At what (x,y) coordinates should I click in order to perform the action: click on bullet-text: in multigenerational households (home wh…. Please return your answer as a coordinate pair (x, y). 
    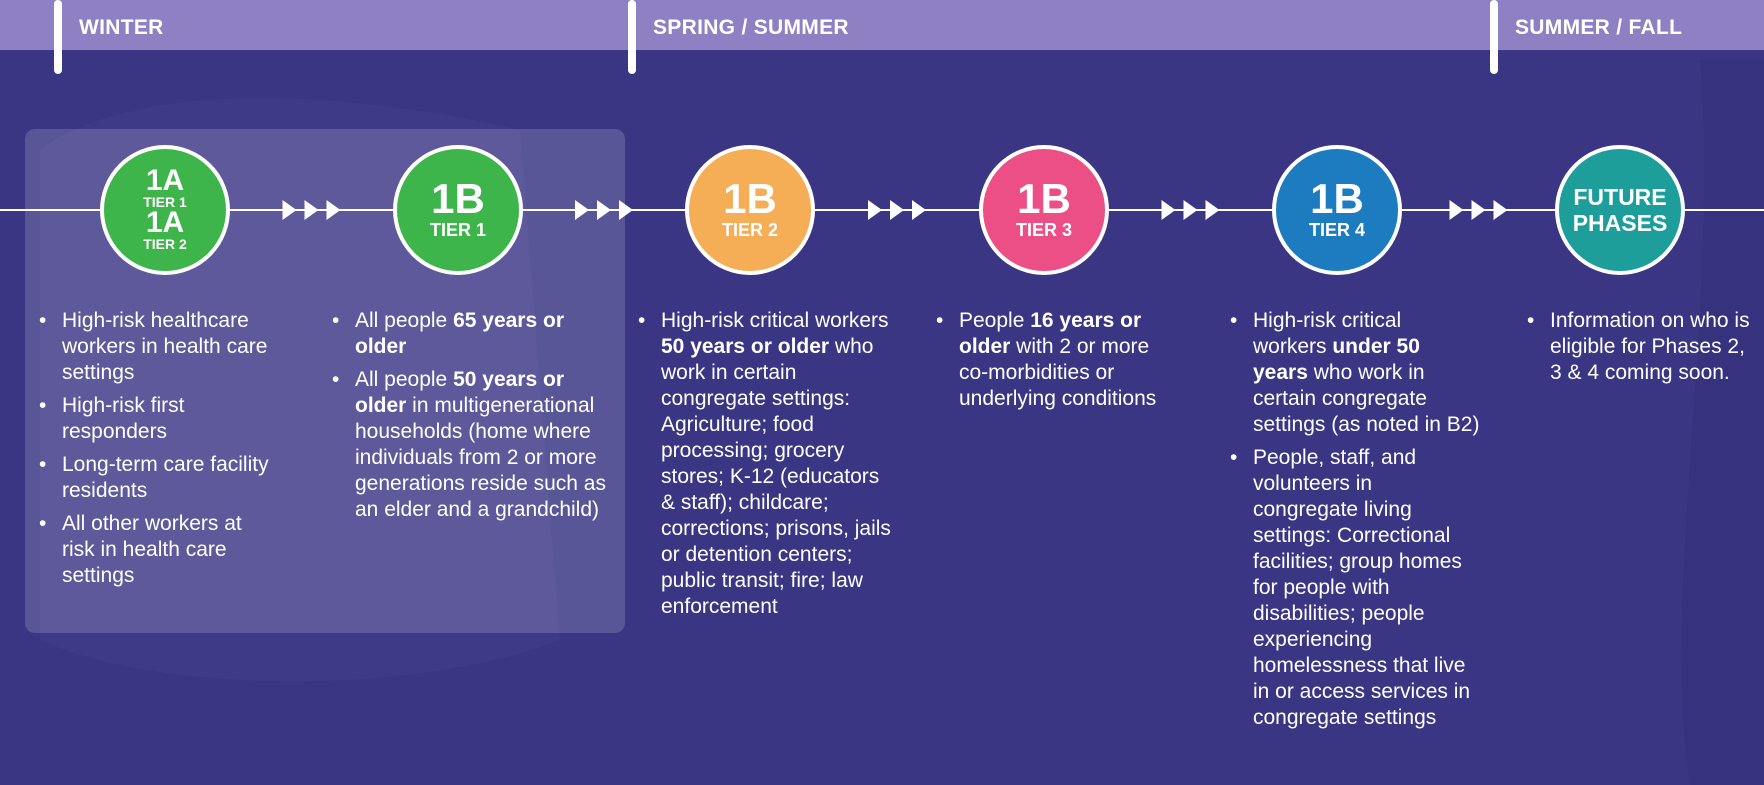
    Looking at the image, I should click on (480, 457).